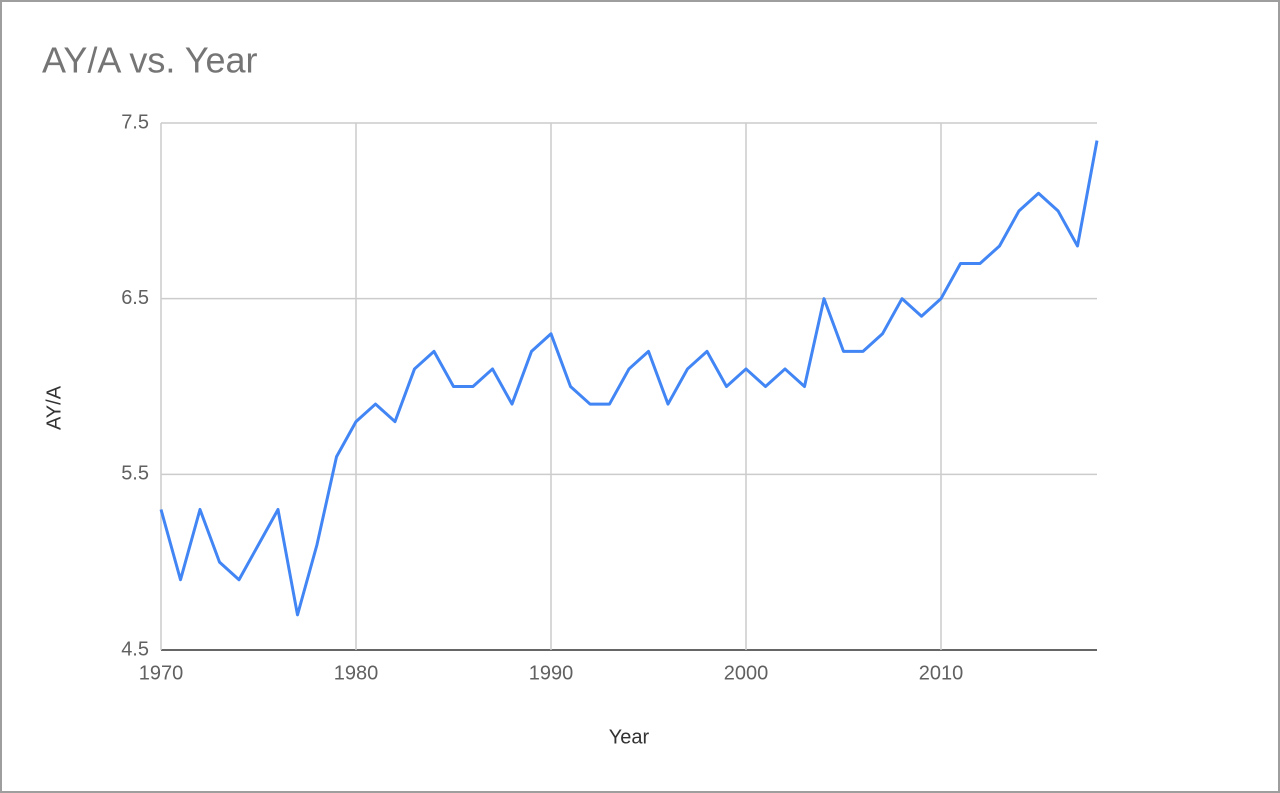  Describe the element at coordinates (356, 673) in the screenshot. I see `x-tick-label: 1980` at that location.